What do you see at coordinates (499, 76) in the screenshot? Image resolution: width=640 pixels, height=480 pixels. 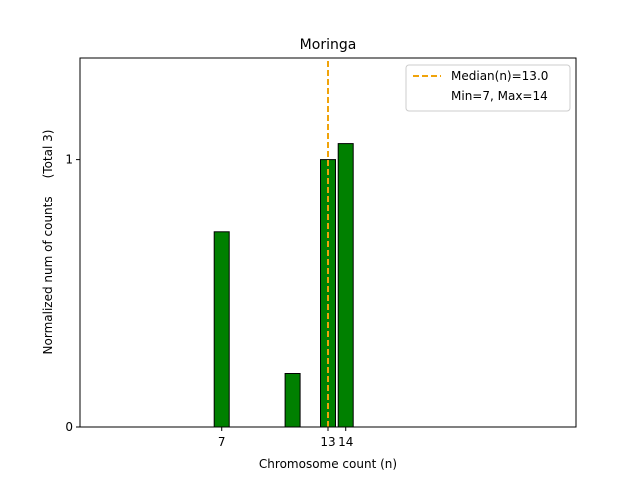 I see `legend-entry-median: Median(n)=13.0` at bounding box center [499, 76].